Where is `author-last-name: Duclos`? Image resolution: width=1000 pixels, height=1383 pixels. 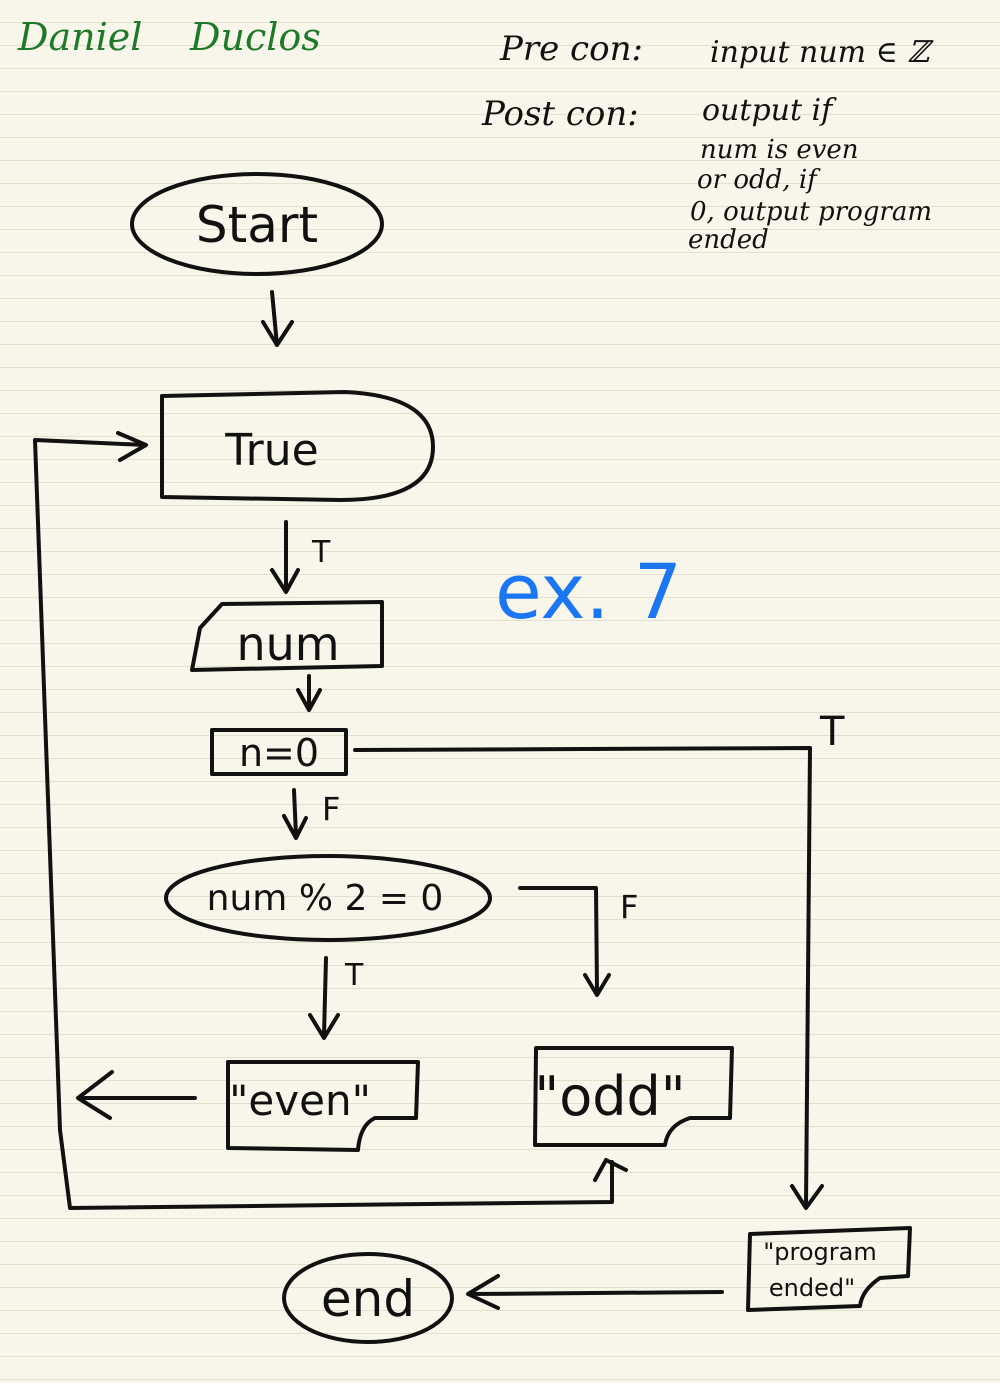
author-last-name: Duclos is located at coordinates (255, 37).